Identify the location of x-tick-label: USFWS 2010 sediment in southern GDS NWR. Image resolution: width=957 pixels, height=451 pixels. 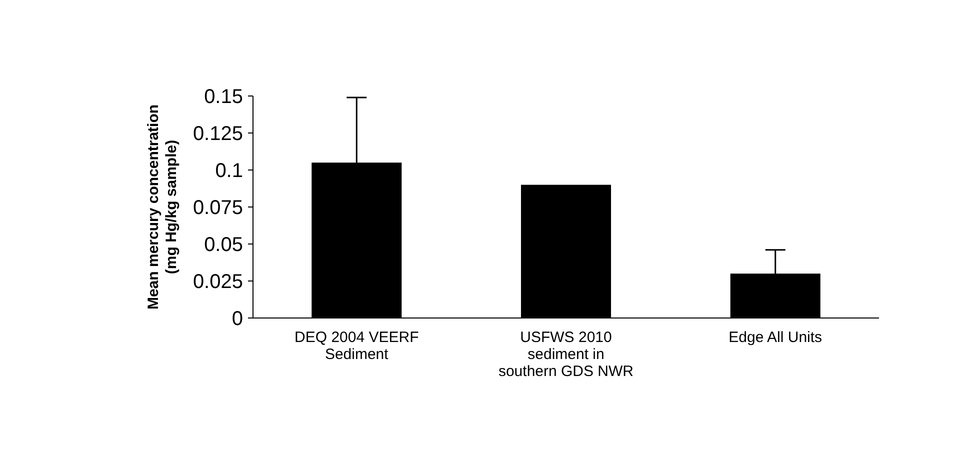
(566, 354).